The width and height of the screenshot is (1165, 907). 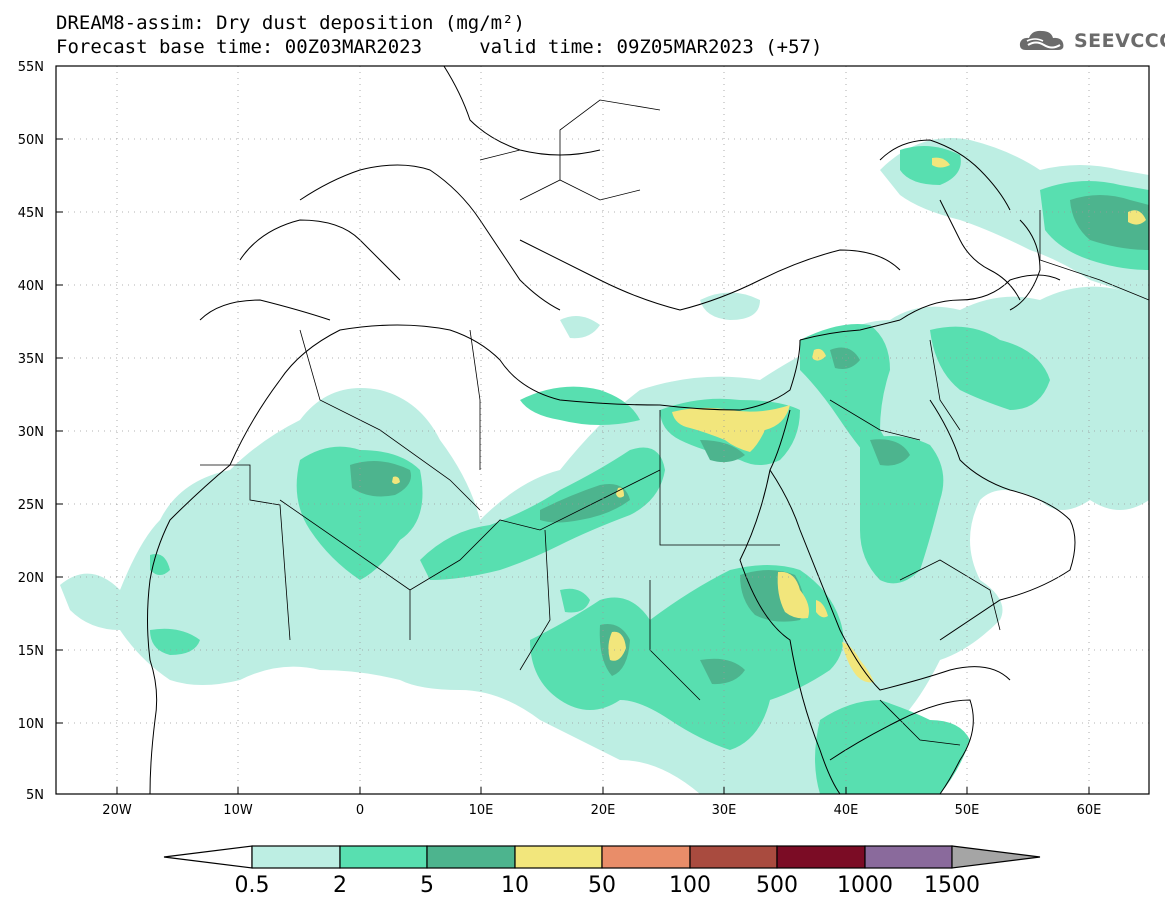 I want to click on lat-label-10n: 10N, so click(x=31, y=724).